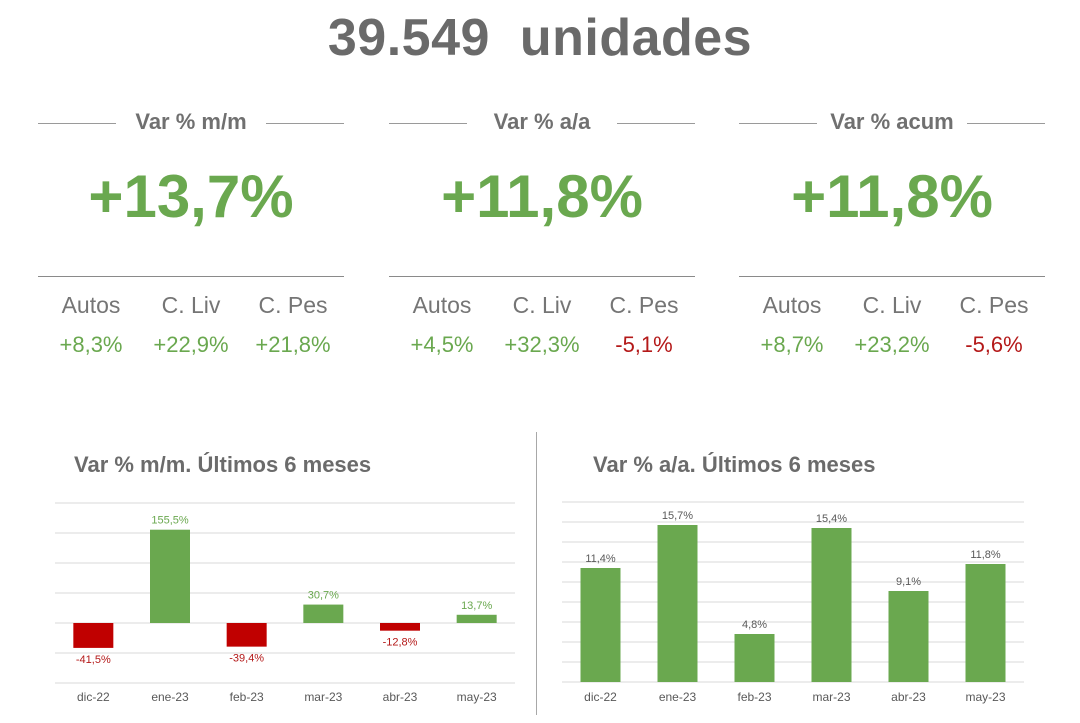 The image size is (1080, 723). What do you see at coordinates (246, 659) in the screenshot?
I see `data-label: -39,4%` at bounding box center [246, 659].